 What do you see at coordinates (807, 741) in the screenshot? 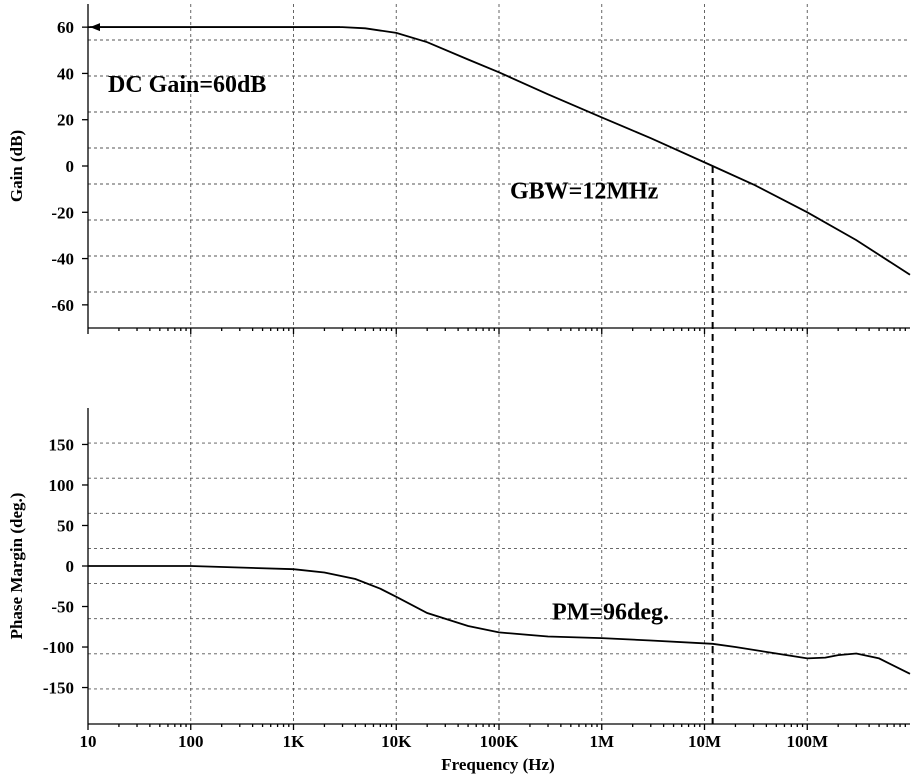
I see `x-tick-label: 100M` at bounding box center [807, 741].